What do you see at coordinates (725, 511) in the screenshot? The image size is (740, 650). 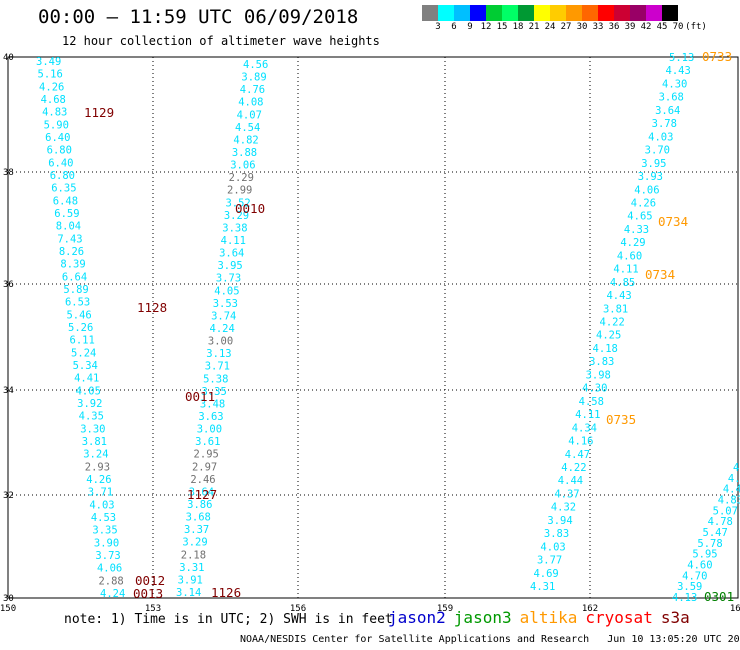 I see `track-d-value: 5.07` at bounding box center [725, 511].